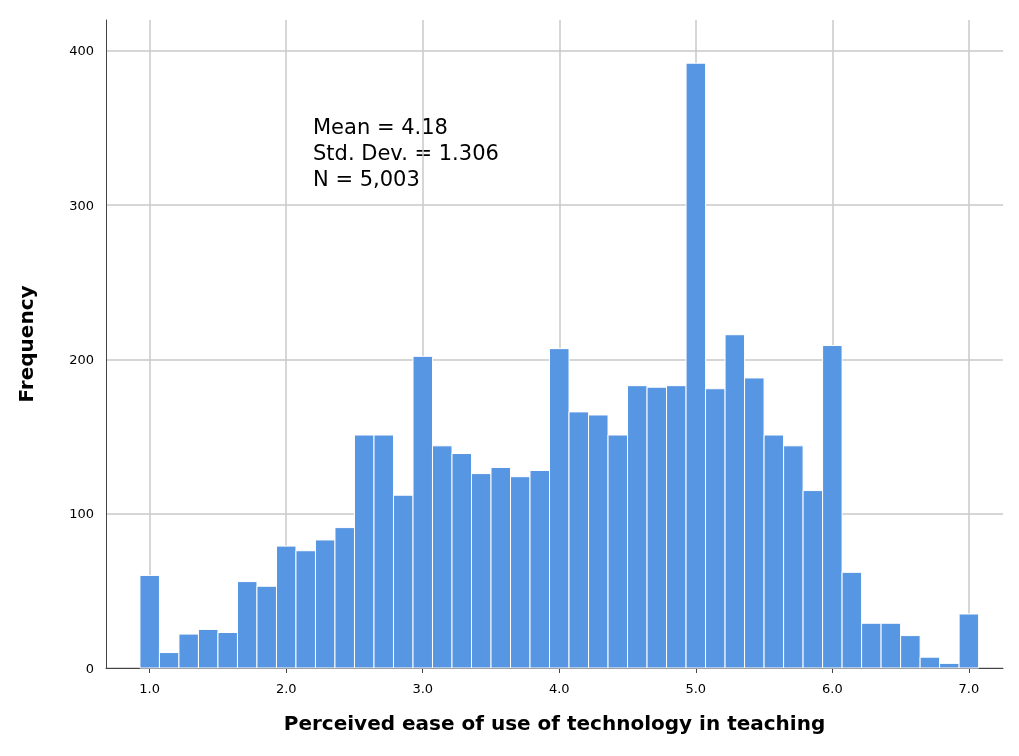  What do you see at coordinates (366, 179) in the screenshot?
I see `annotation: N = 5,003` at bounding box center [366, 179].